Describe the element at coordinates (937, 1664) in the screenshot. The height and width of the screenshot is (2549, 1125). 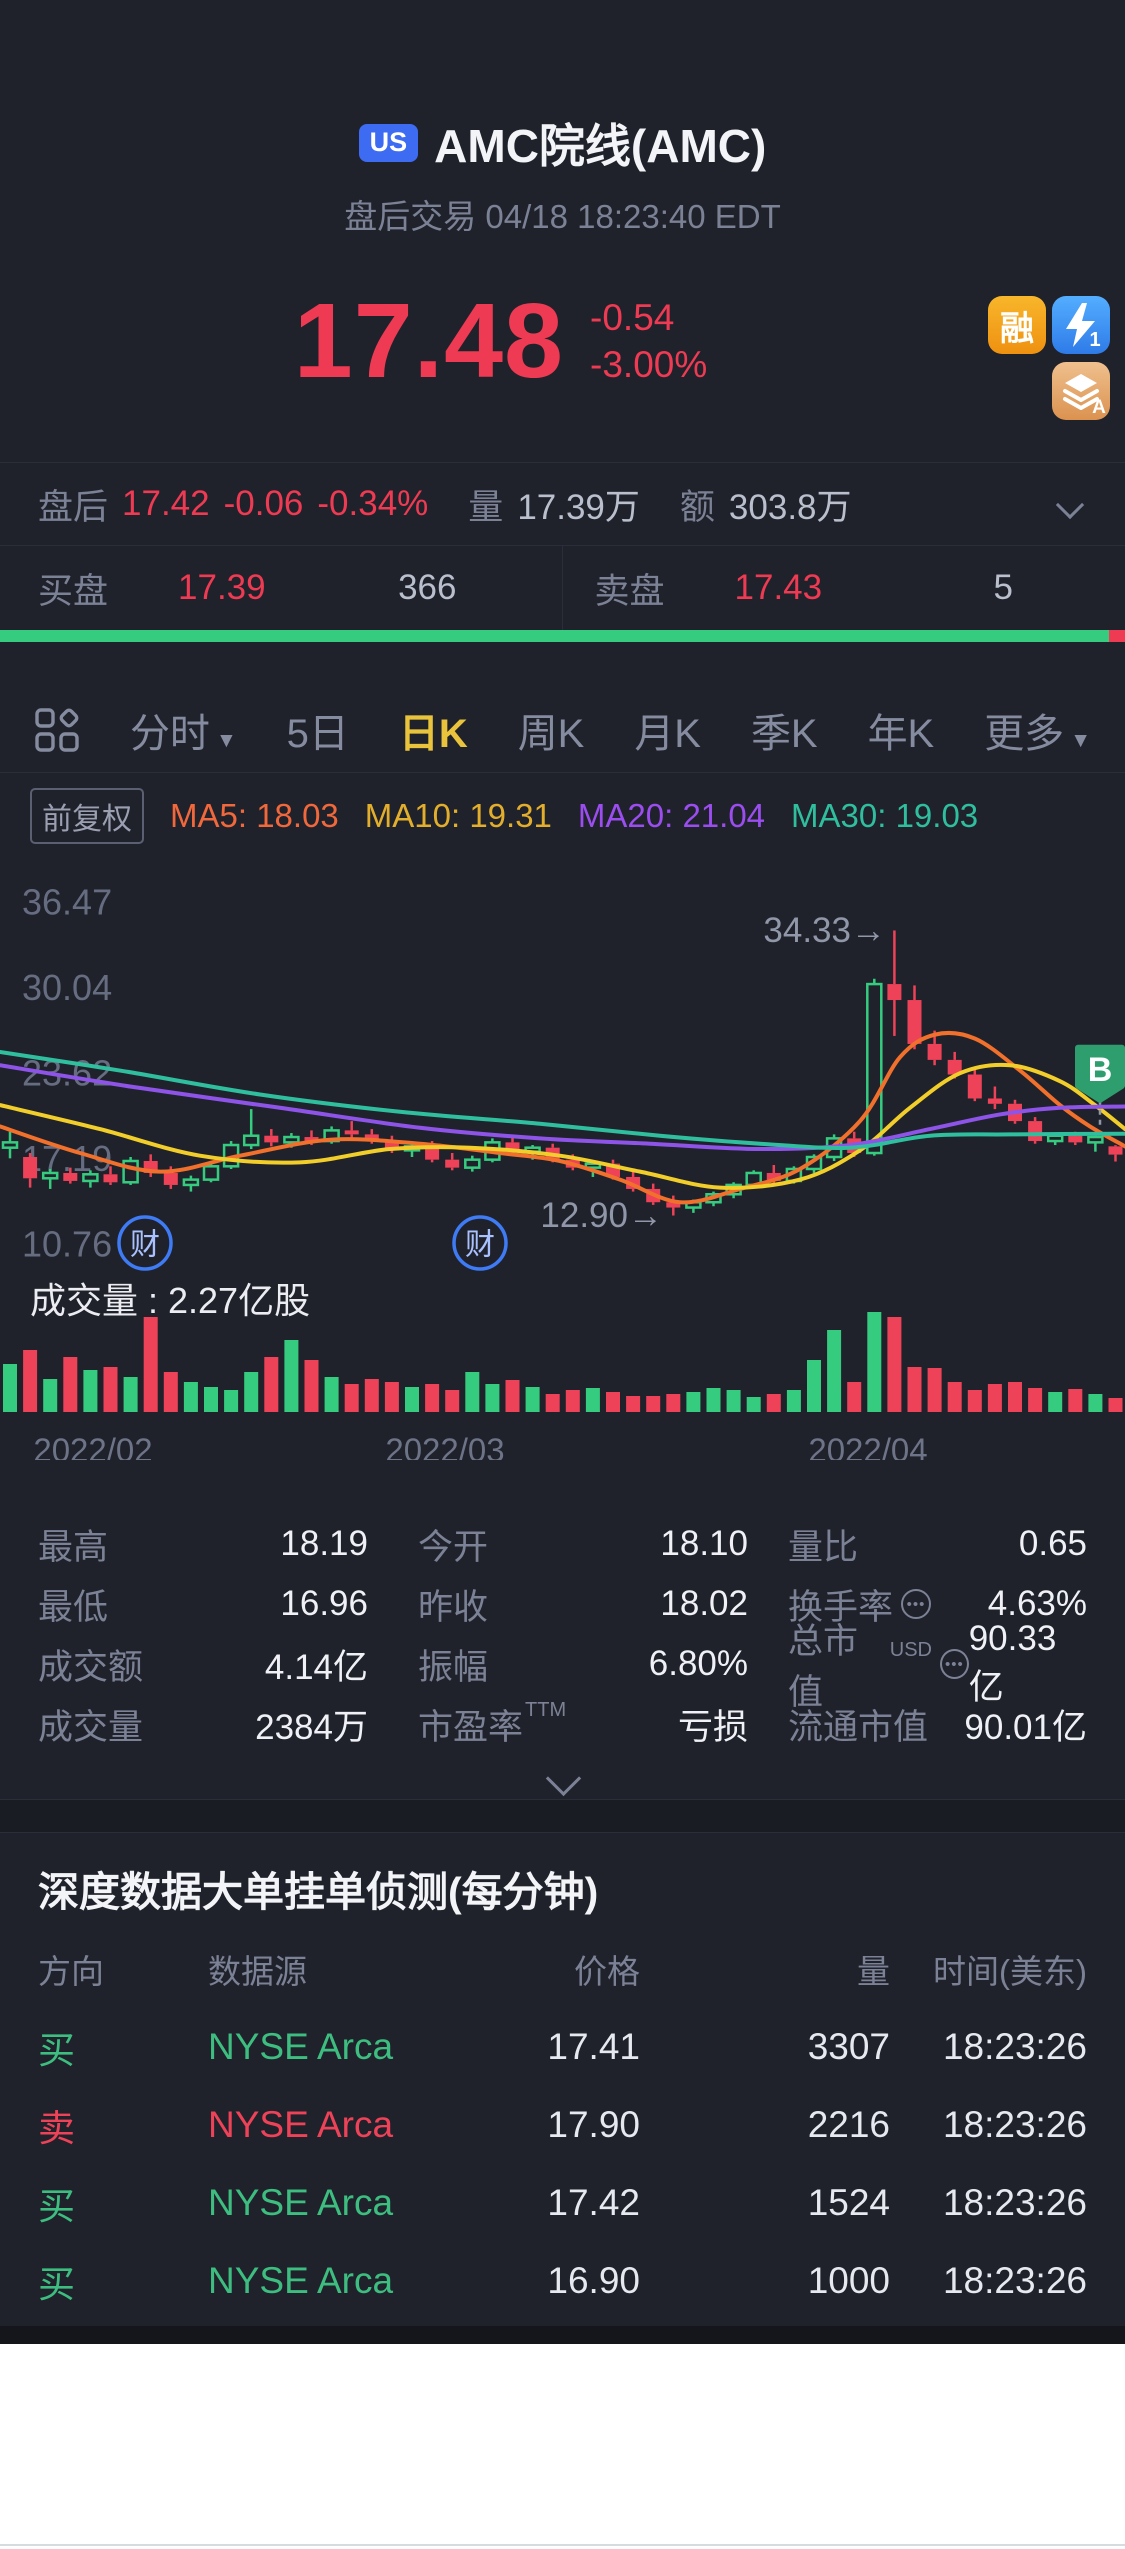
I see `stat-cell: 总市值 USD ••• 90.33亿` at that location.